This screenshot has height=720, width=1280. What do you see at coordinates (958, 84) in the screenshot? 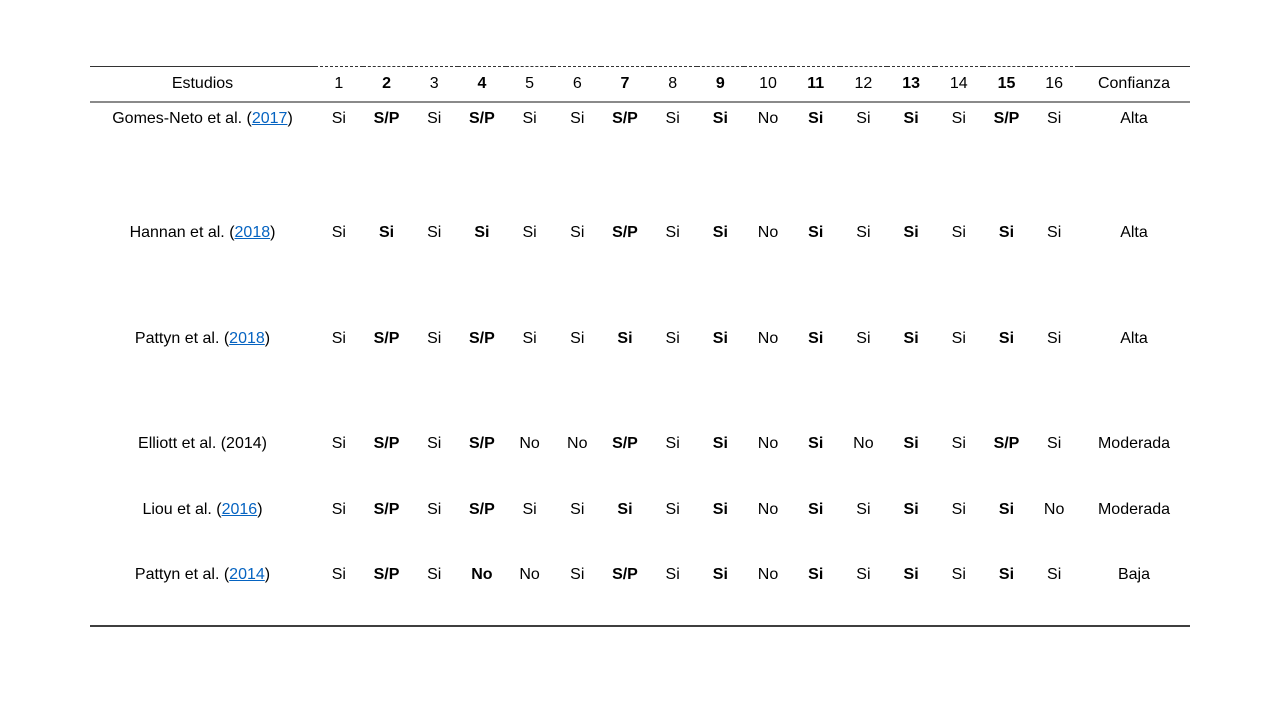
I see `column-header-criterion-14: 14` at bounding box center [958, 84].